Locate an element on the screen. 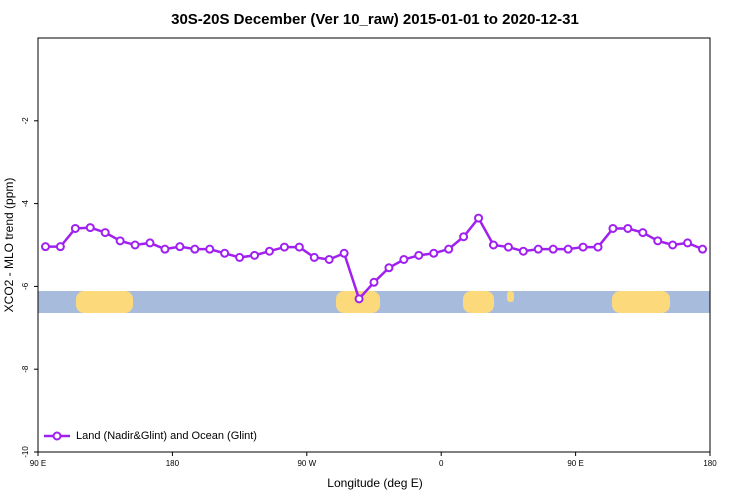  legend-label: Land (Nadir&Glint) and Ocean (Glint) is located at coordinates (166, 436).